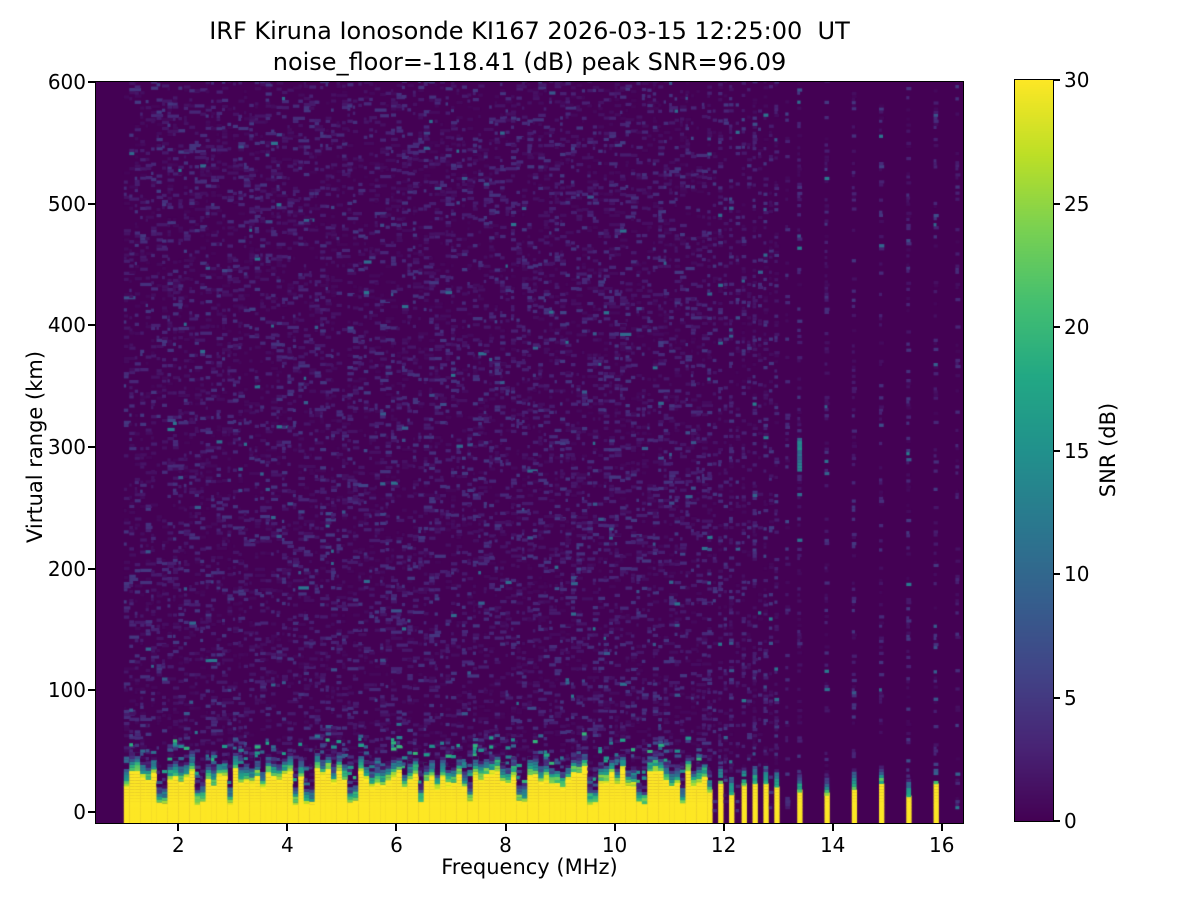  Describe the element at coordinates (66, 325) in the screenshot. I see `y-tick-label: 400` at that location.